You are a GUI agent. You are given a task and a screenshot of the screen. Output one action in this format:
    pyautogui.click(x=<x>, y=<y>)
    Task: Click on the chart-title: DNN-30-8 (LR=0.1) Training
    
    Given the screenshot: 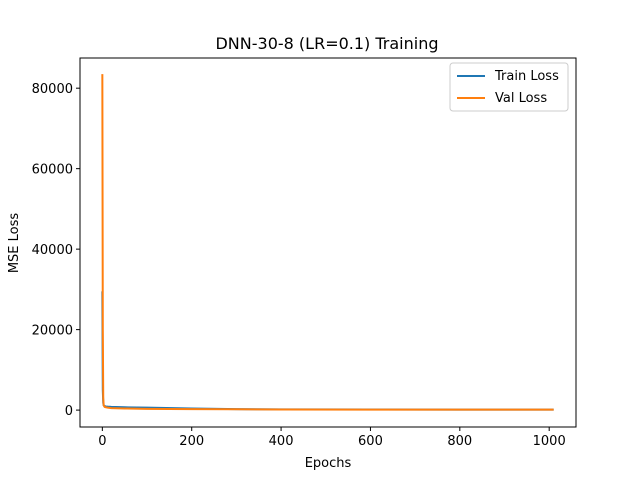 What is the action you would take?
    pyautogui.click(x=326, y=43)
    